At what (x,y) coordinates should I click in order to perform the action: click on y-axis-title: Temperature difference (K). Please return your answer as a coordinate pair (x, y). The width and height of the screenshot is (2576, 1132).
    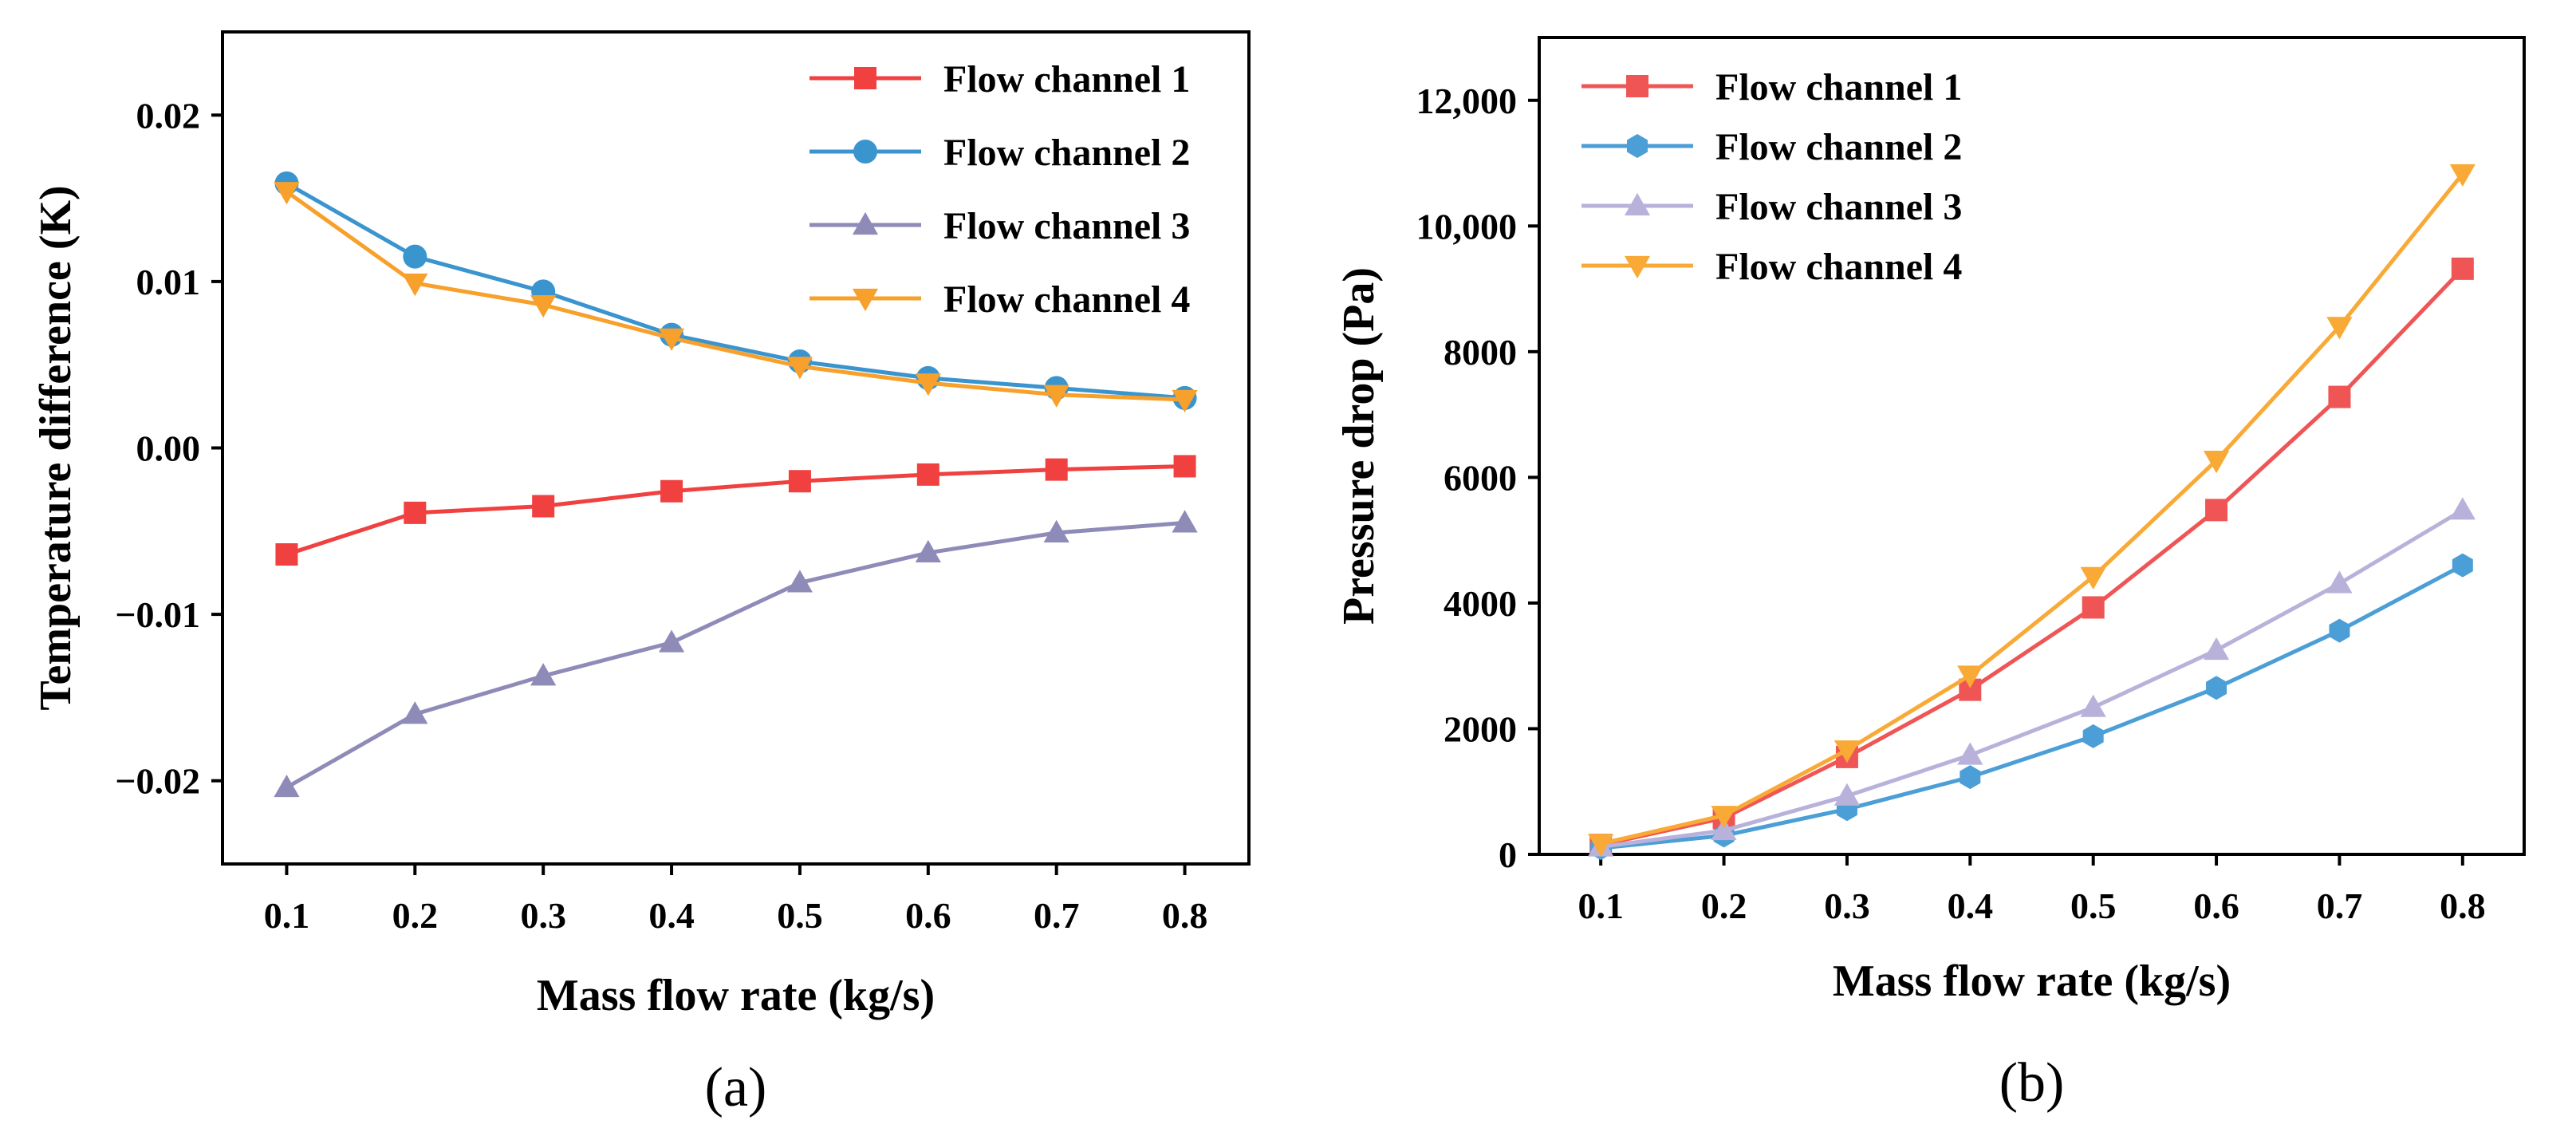
    Looking at the image, I should click on (56, 447).